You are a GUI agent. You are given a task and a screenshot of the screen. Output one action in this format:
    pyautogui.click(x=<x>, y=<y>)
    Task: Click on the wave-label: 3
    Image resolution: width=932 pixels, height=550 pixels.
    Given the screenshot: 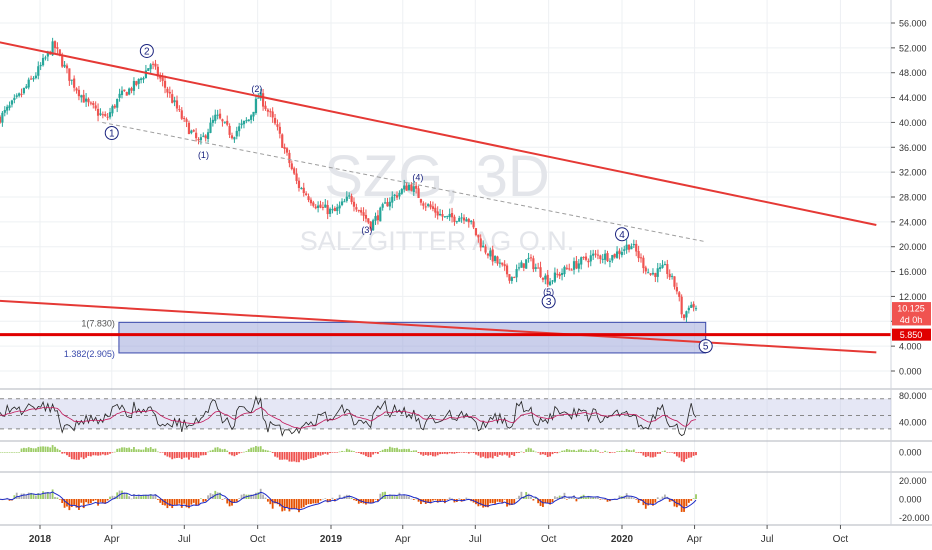 What is the action you would take?
    pyautogui.click(x=549, y=302)
    